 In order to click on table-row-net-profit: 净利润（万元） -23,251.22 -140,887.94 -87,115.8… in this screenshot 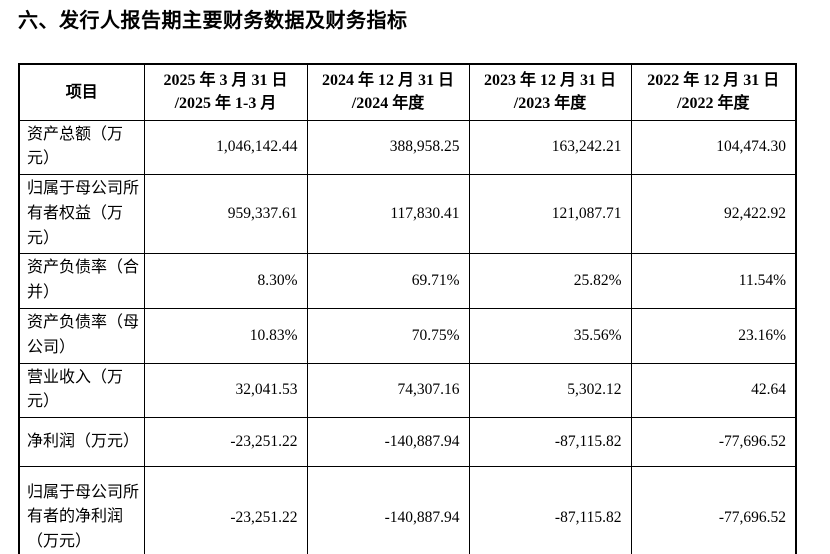, I will do `click(407, 442)`.